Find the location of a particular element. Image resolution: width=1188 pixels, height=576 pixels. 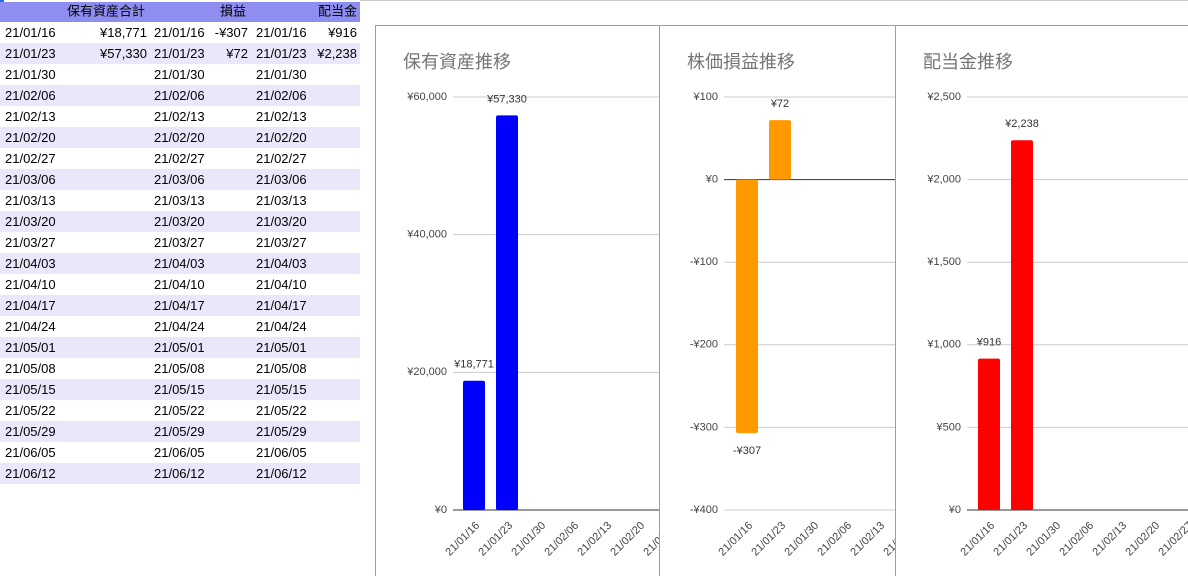

chart-title: 配当金推移 is located at coordinates (968, 62).